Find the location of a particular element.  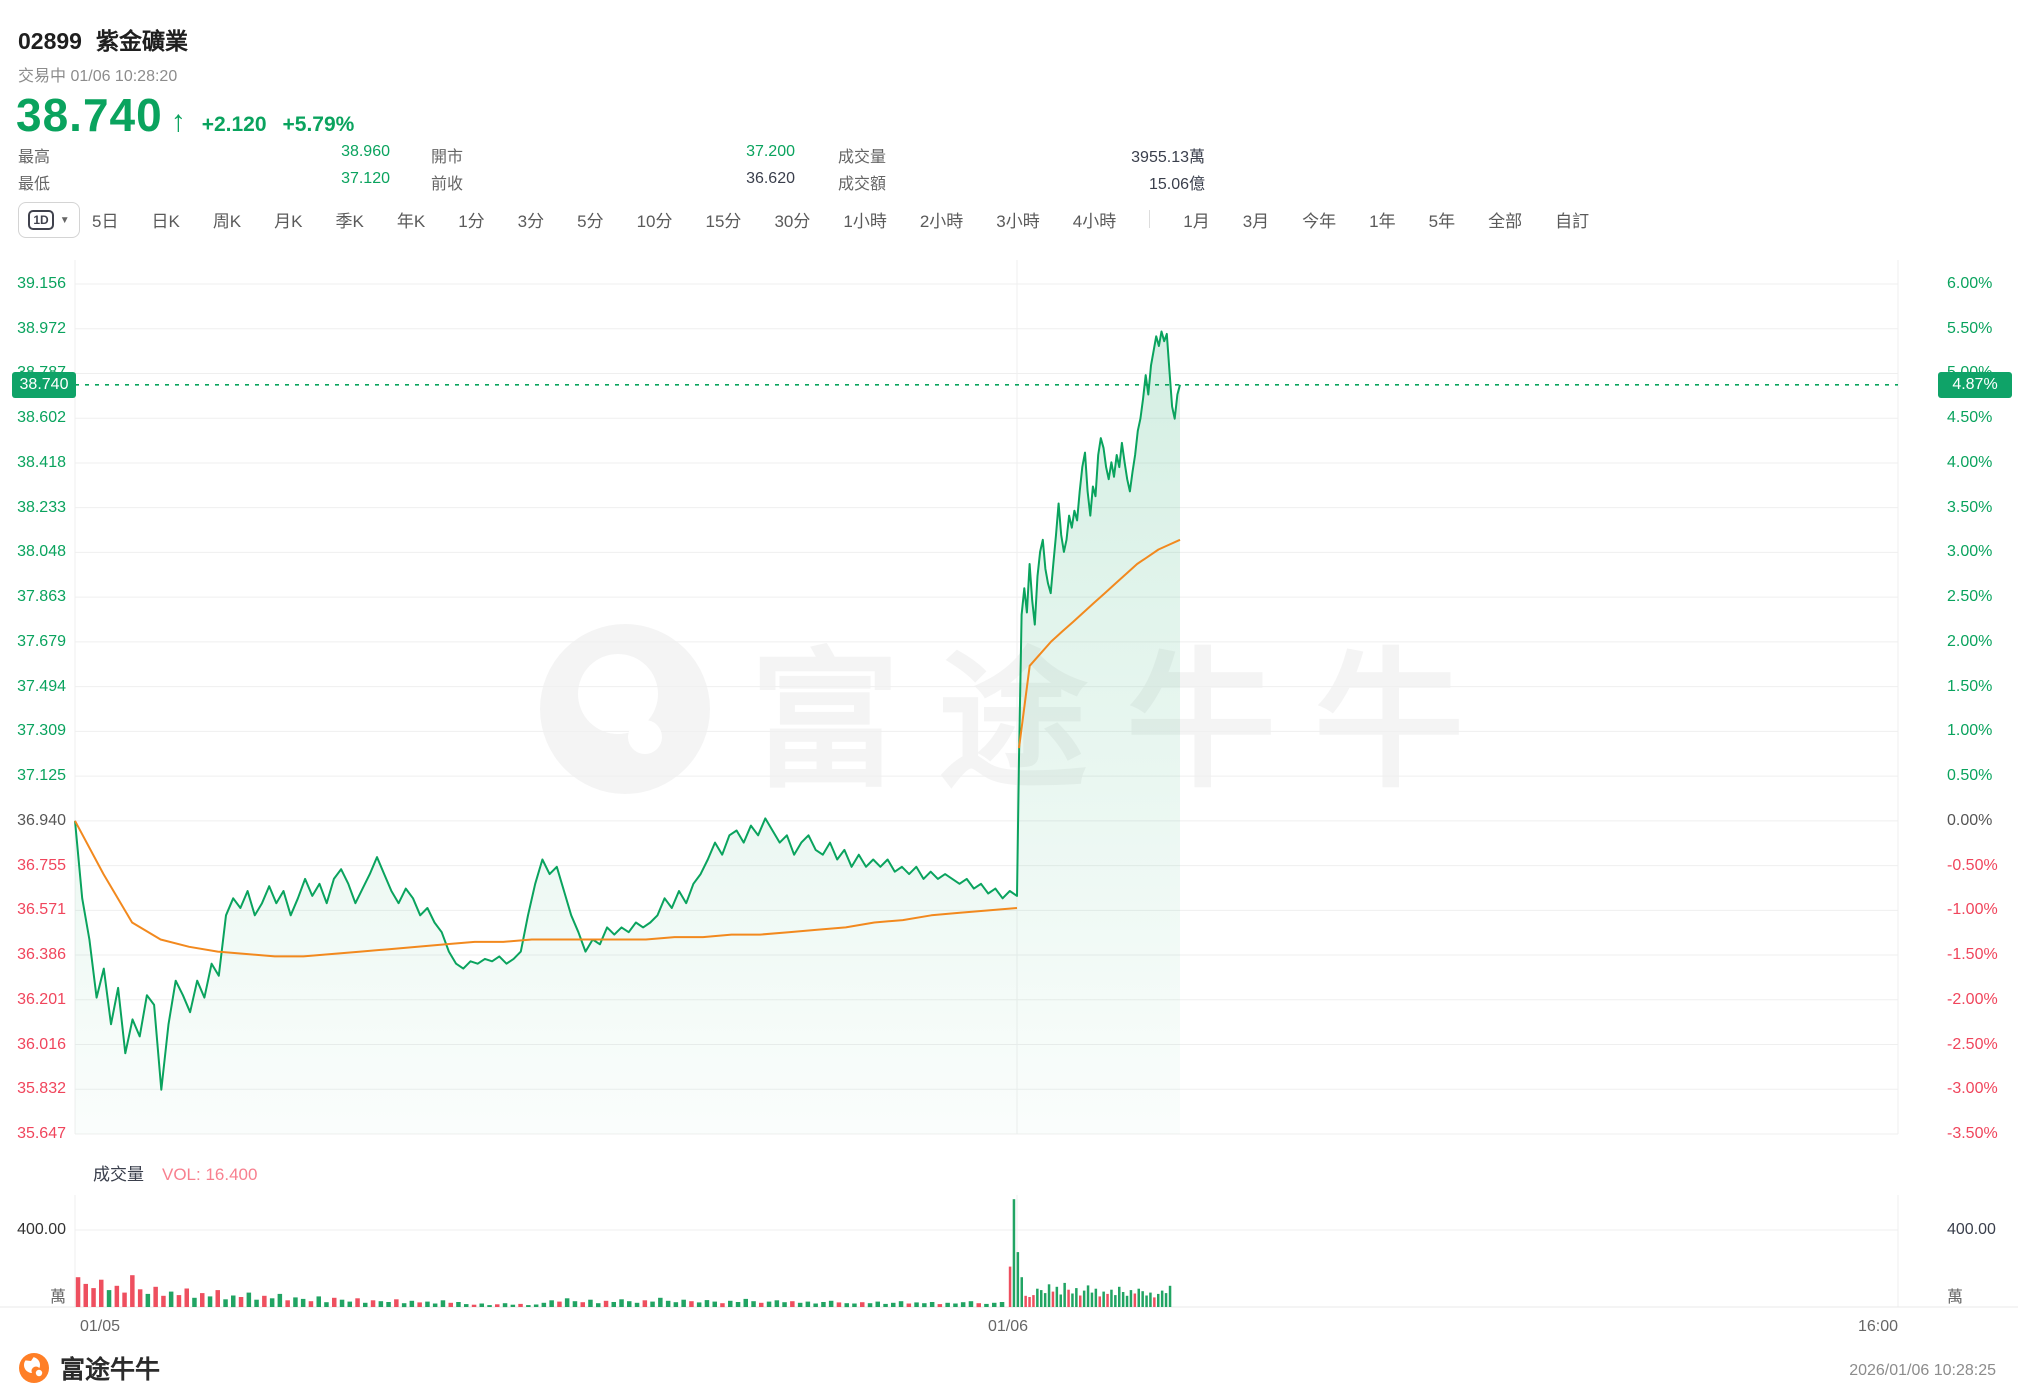

period-tab: 1分 is located at coordinates (471, 221).